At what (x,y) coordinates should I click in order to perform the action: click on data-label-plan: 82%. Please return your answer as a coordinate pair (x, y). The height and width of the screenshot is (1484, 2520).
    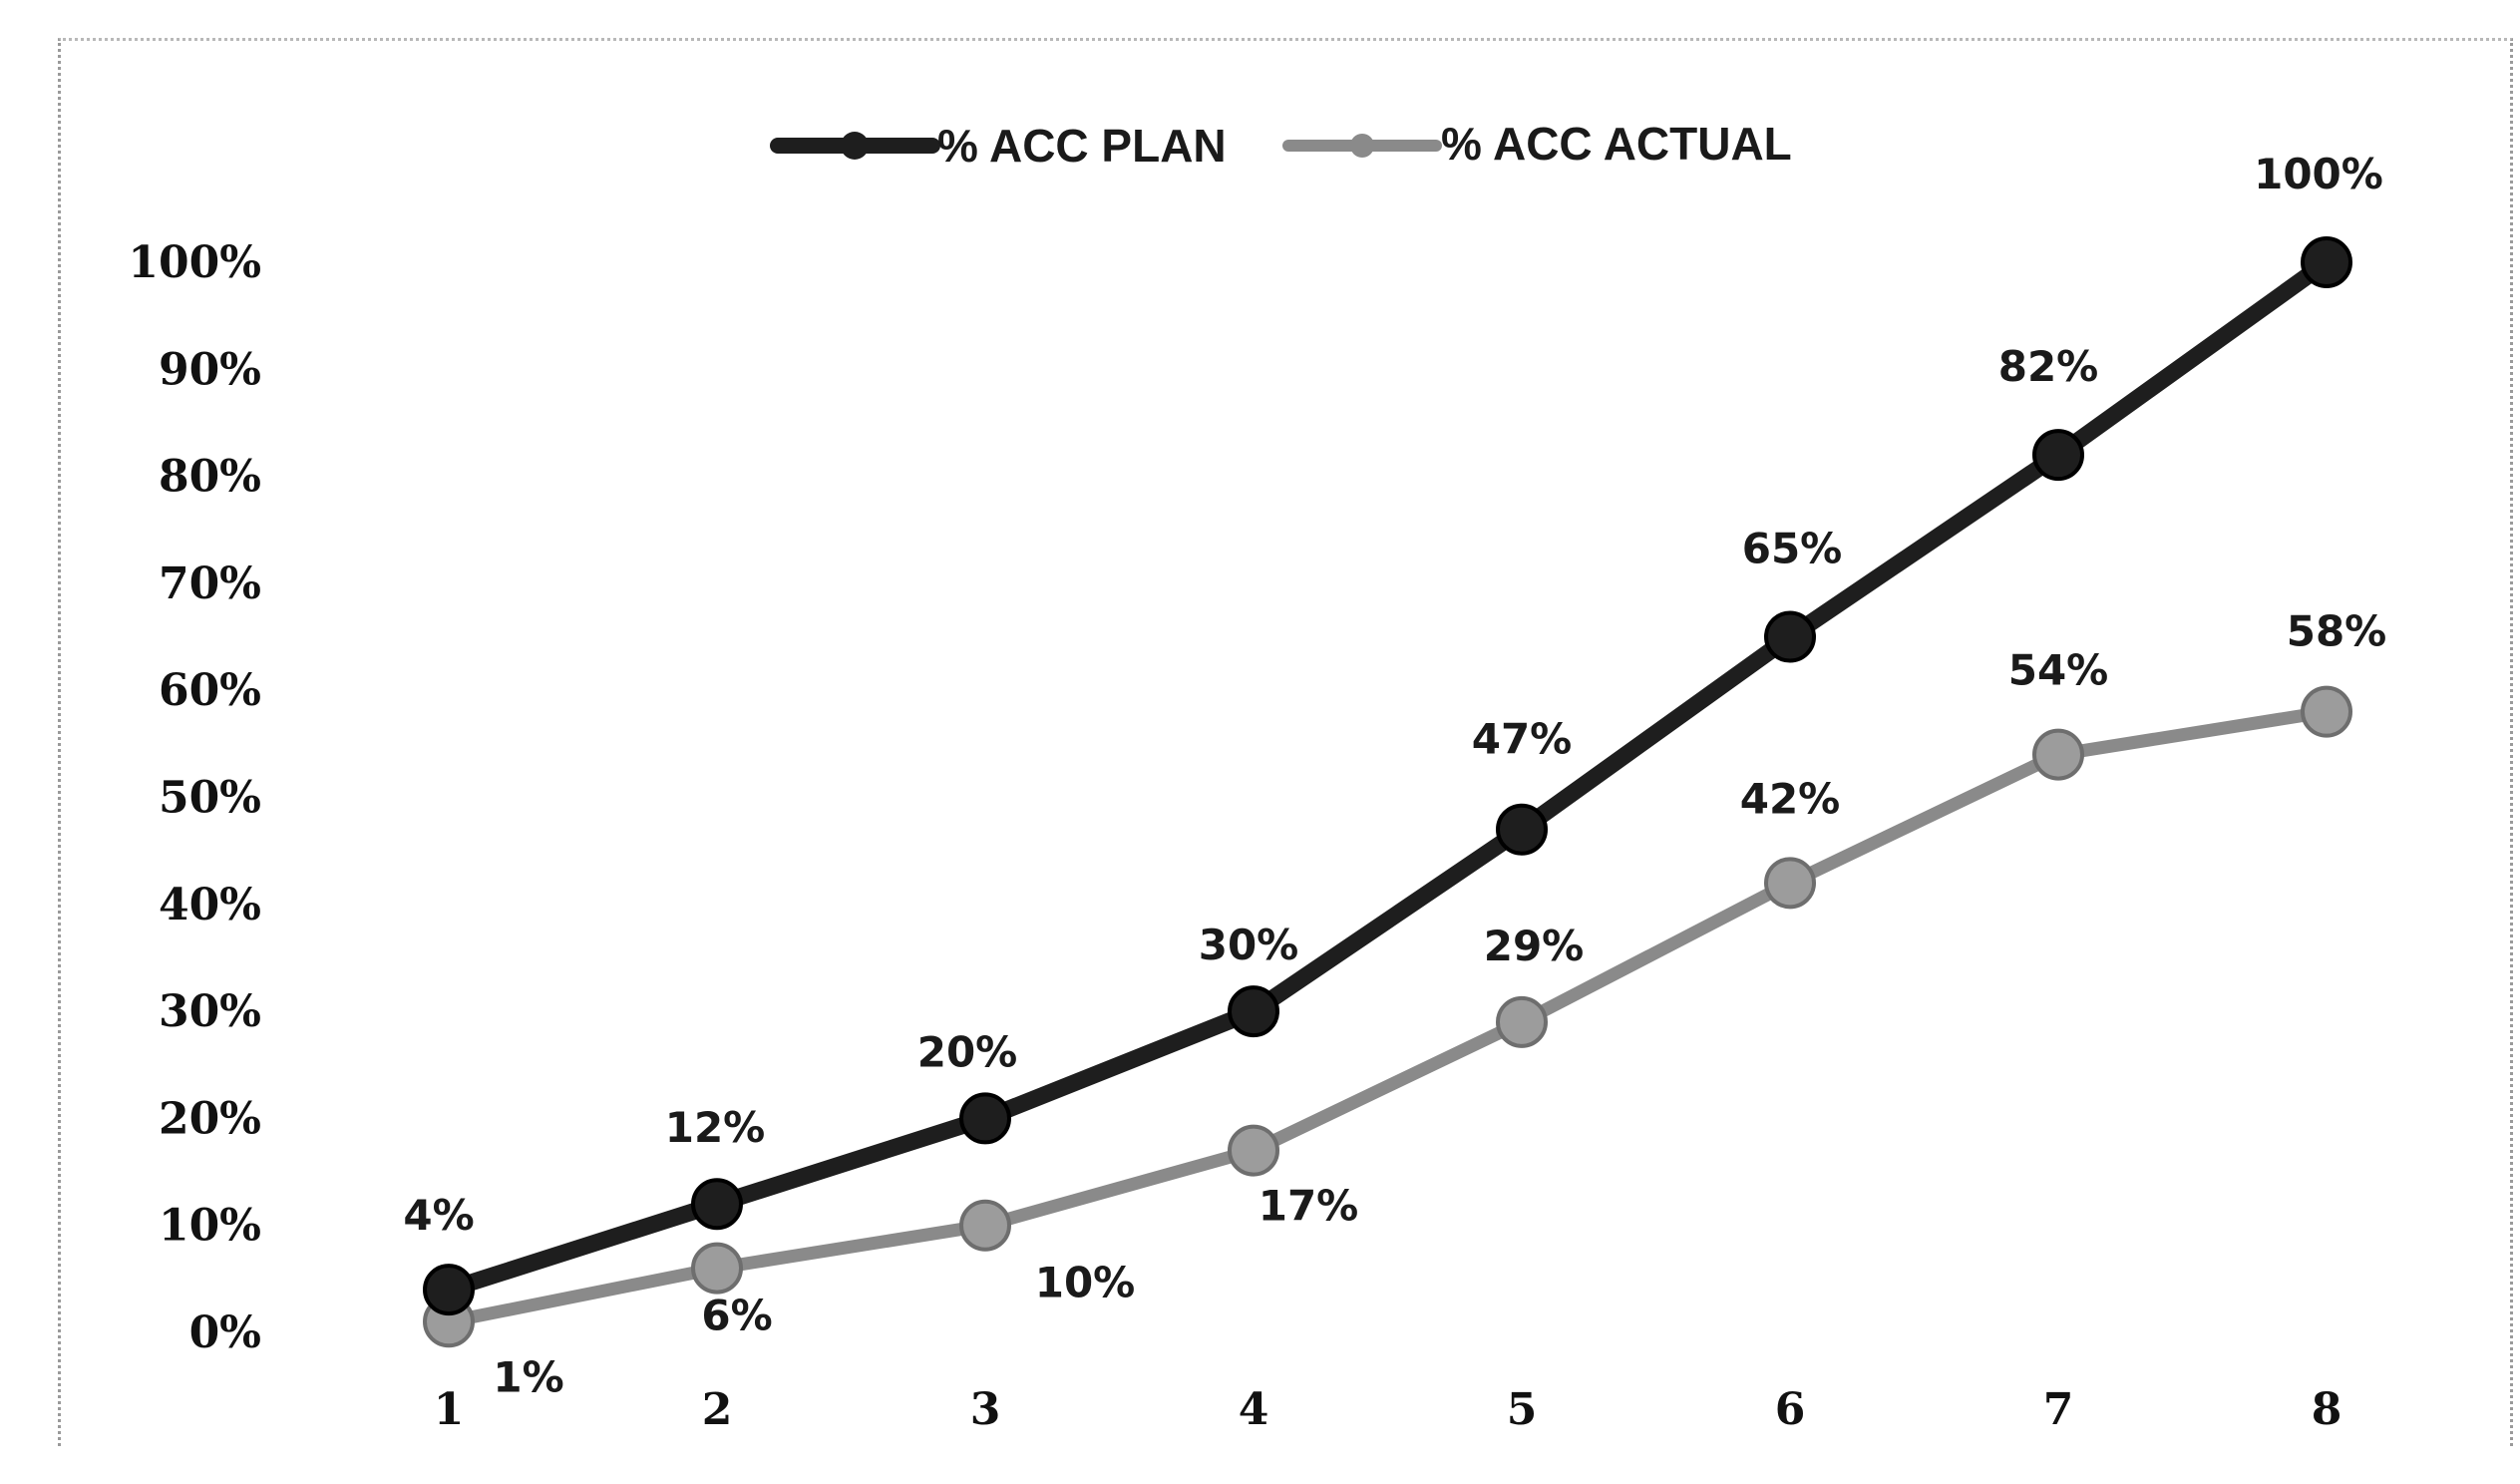
    Looking at the image, I should click on (2048, 366).